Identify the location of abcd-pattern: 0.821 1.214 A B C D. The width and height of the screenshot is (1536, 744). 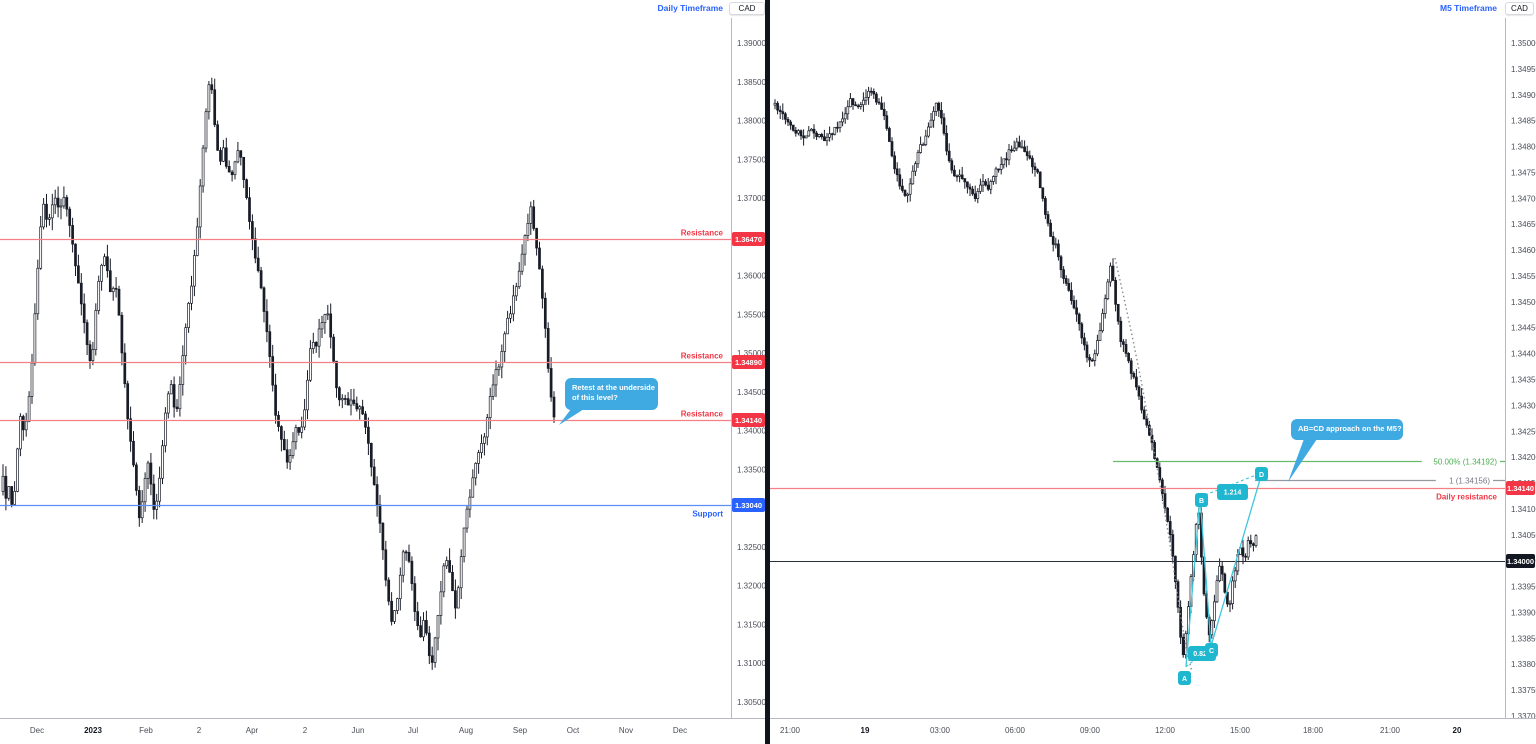
(1223, 576).